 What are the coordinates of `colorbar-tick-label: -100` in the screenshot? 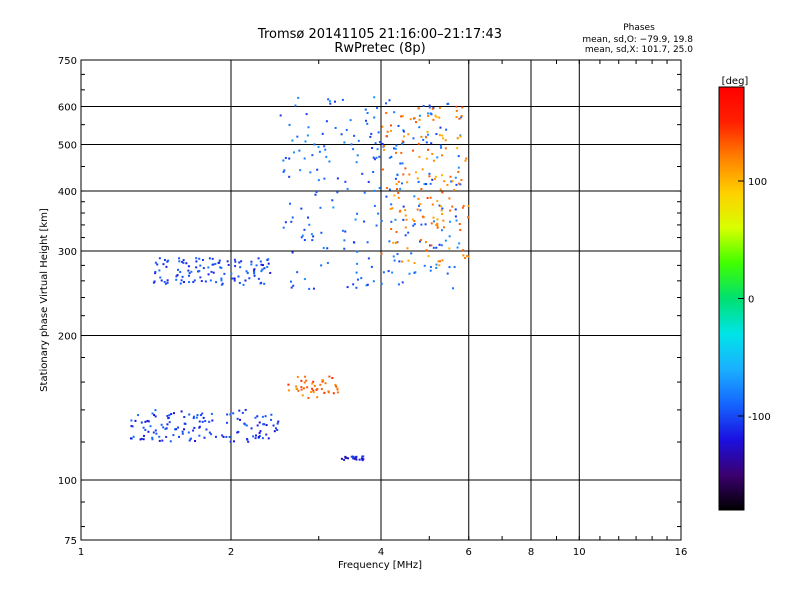 It's located at (759, 417).